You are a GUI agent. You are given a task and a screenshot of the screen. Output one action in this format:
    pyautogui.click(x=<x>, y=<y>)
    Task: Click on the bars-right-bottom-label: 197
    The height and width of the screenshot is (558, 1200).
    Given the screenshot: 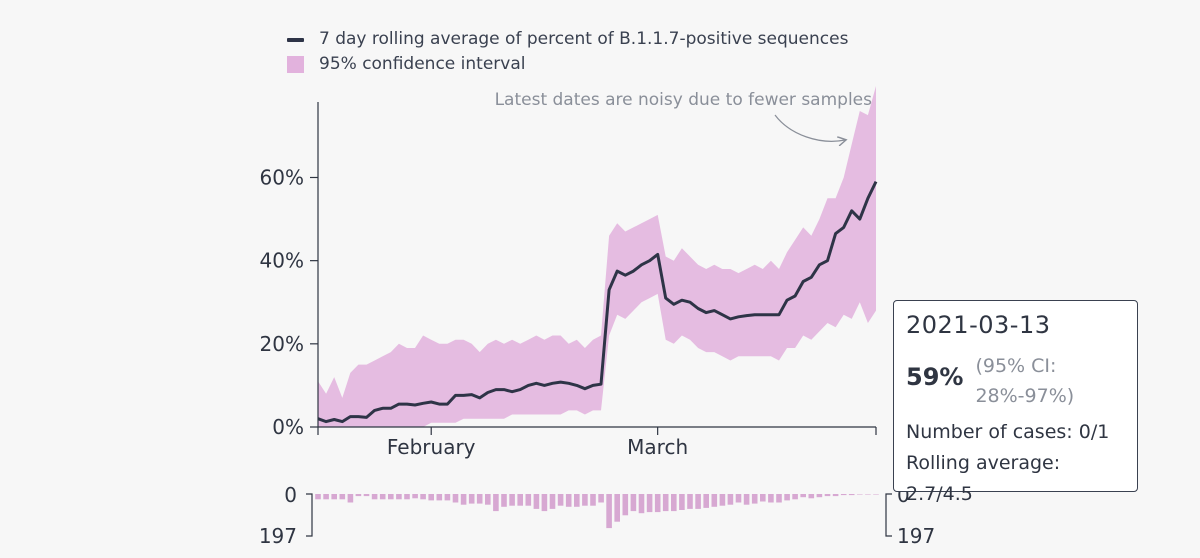 What is the action you would take?
    pyautogui.click(x=916, y=536)
    